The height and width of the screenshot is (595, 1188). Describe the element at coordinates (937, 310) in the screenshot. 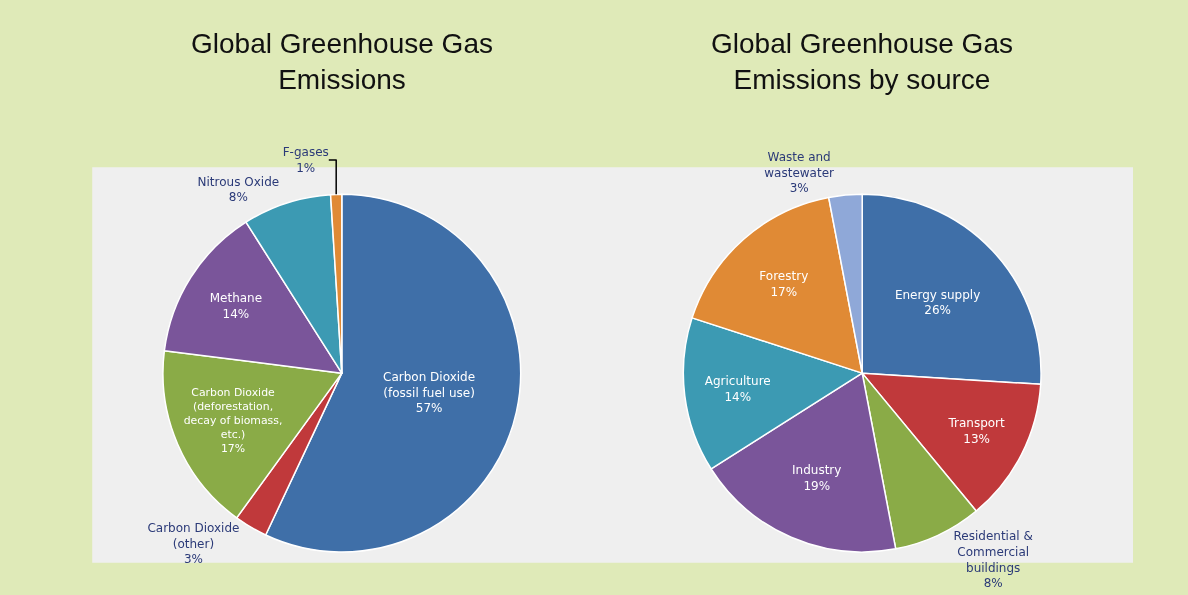

I see `data-label: 26%` at that location.